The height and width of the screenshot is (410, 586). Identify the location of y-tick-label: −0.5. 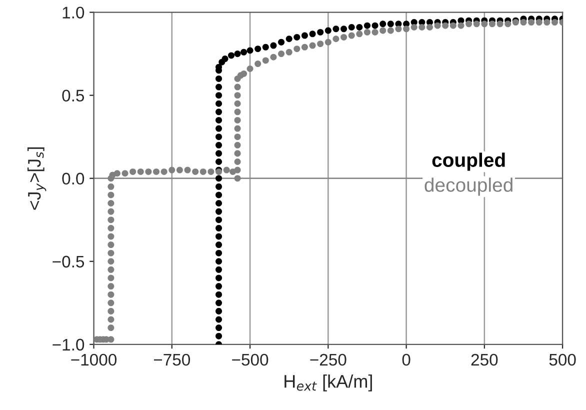
(68, 262).